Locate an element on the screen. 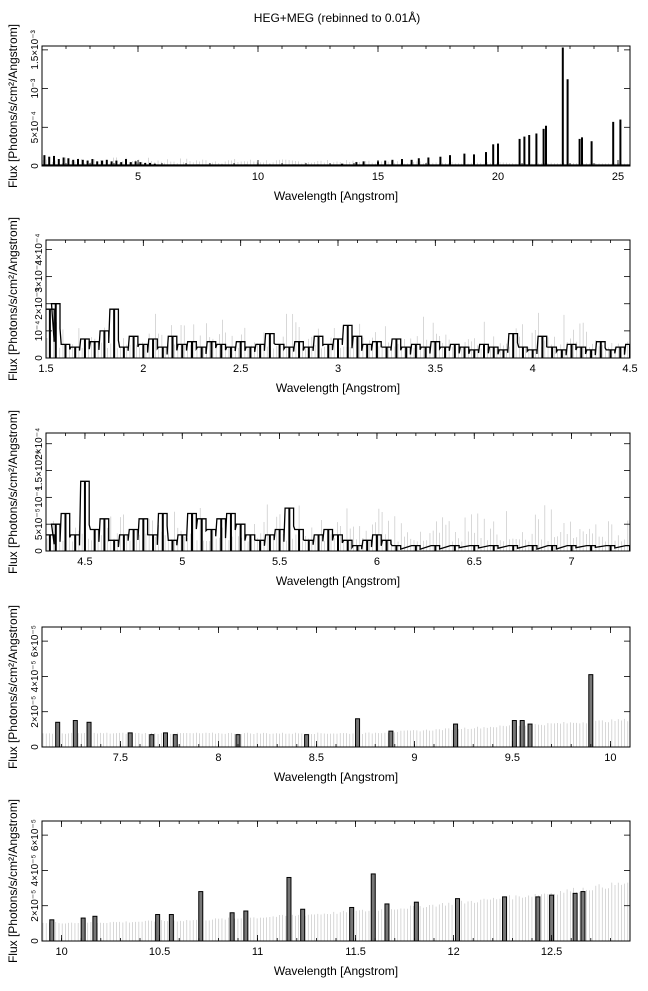 This screenshot has width=648, height=991. x-tick-label: 10.5 is located at coordinates (159, 952).